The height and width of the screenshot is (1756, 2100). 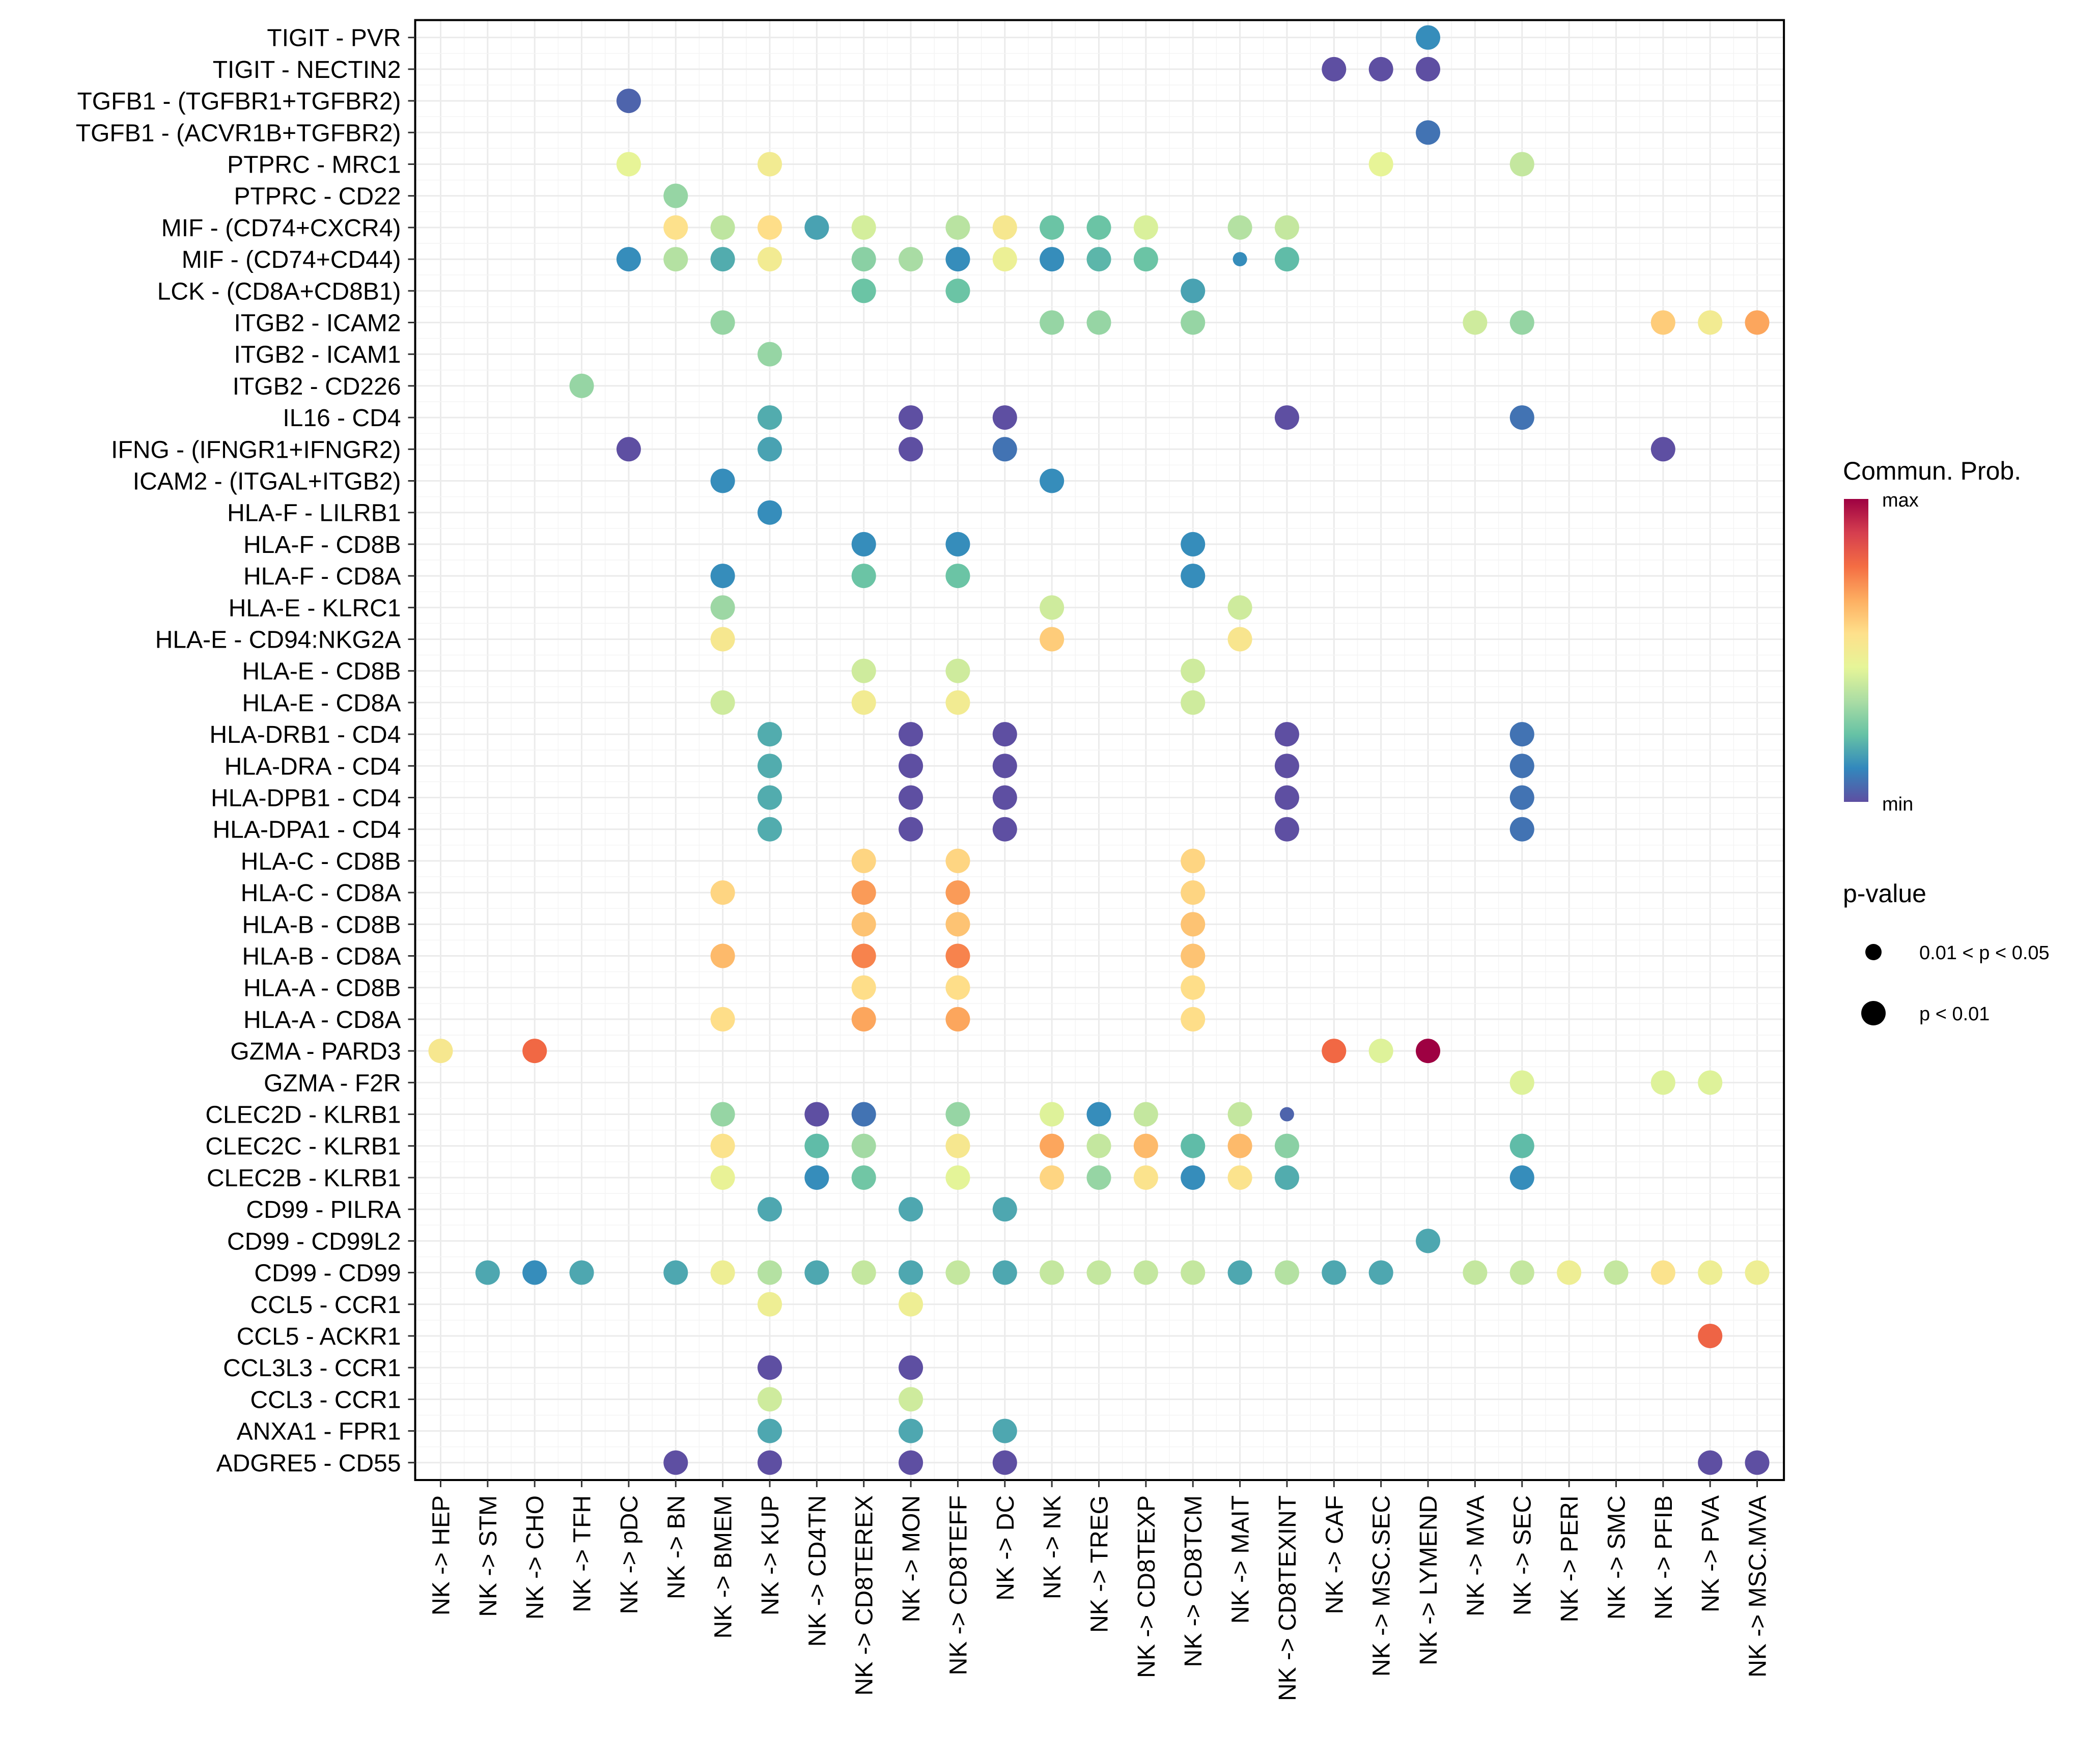 I want to click on y-tick-label: IL16 - CD4, so click(x=342, y=419).